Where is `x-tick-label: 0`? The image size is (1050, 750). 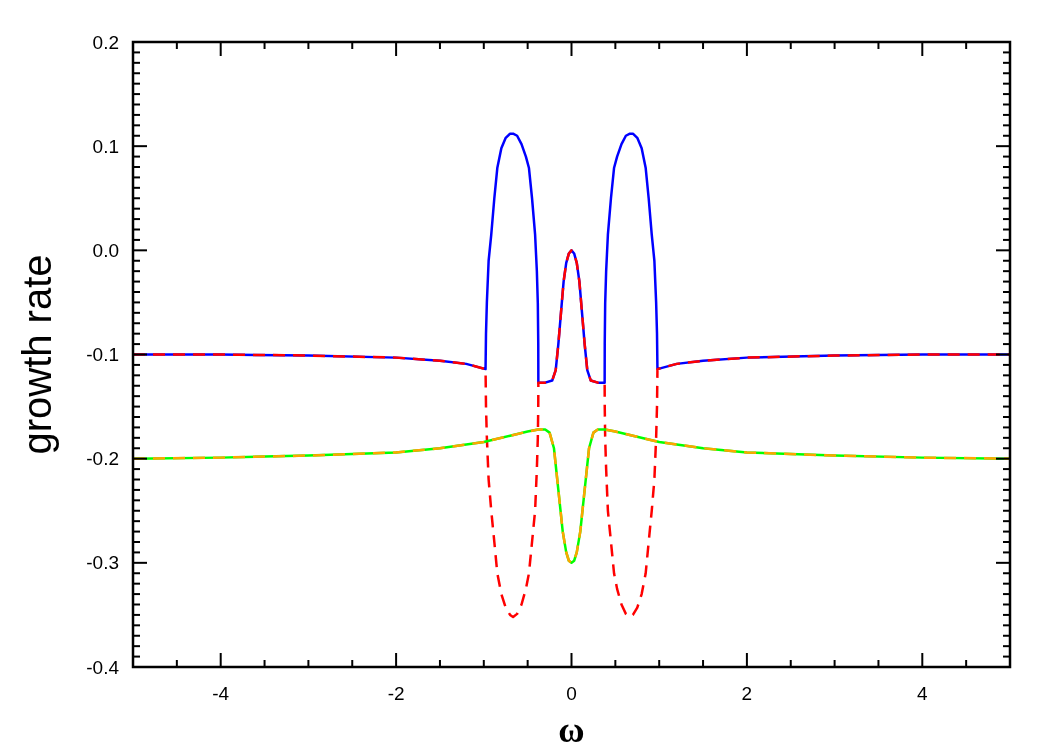 x-tick-label: 0 is located at coordinates (571, 693).